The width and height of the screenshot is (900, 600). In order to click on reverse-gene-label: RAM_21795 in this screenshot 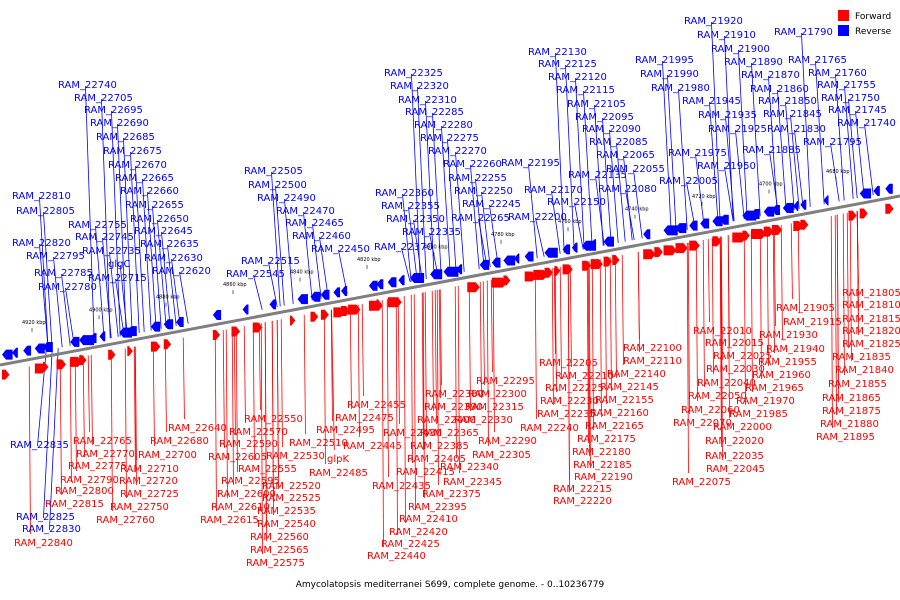, I will do `click(832, 142)`.